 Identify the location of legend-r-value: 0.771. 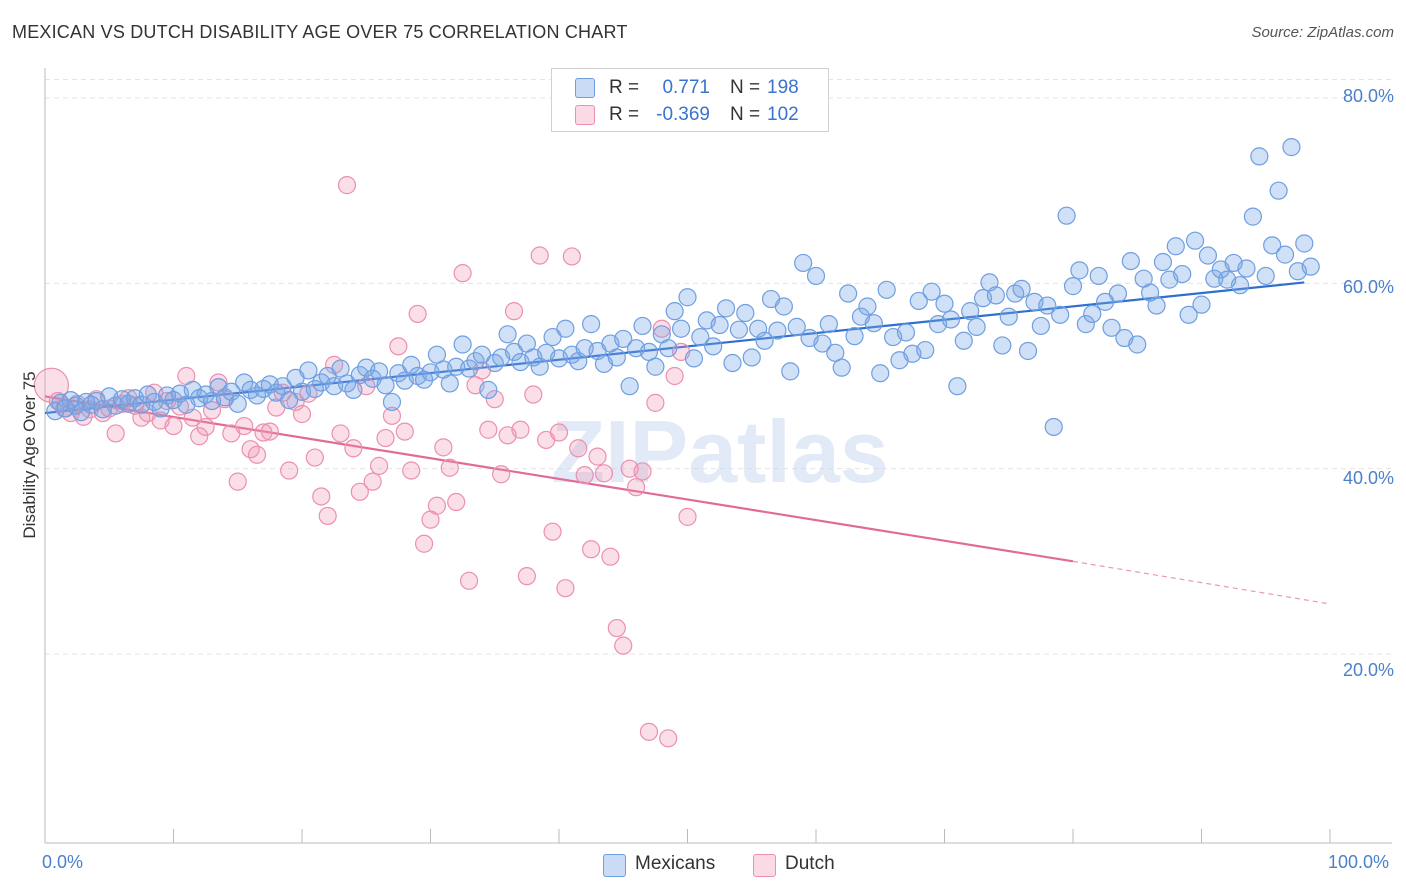
(686, 87).